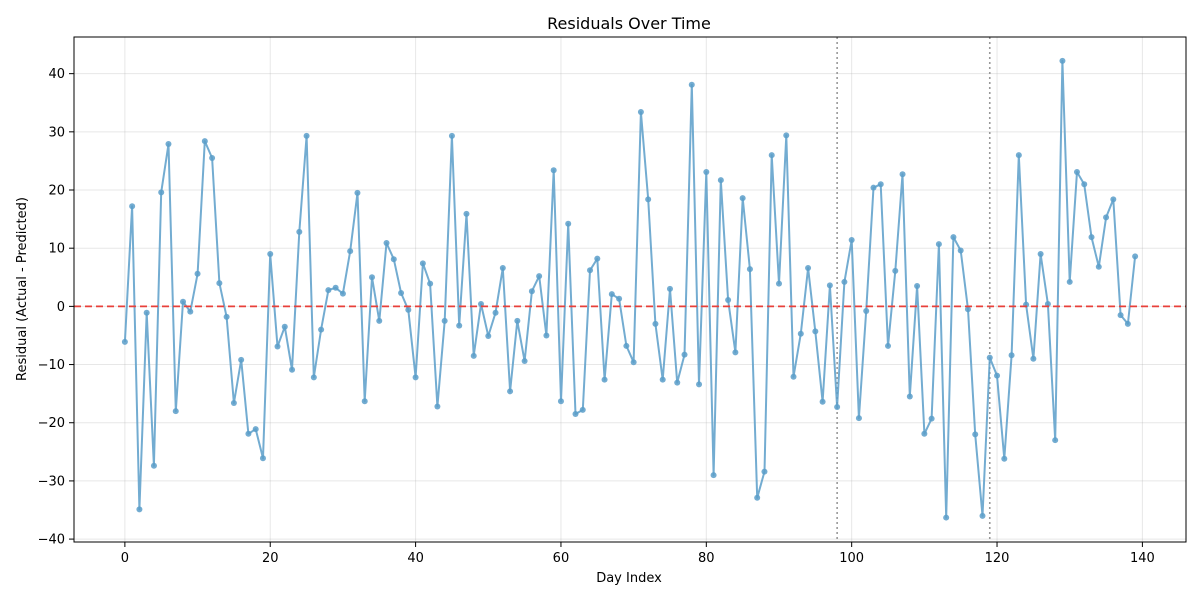 This screenshot has height=600, width=1200. Describe the element at coordinates (51, 365) in the screenshot. I see `y-tick-label: −10` at that location.